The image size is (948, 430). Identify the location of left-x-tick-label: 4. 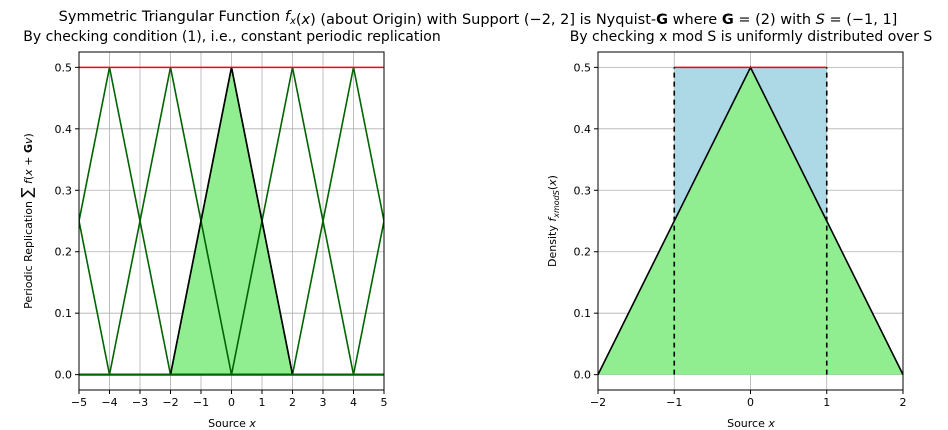
(353, 402).